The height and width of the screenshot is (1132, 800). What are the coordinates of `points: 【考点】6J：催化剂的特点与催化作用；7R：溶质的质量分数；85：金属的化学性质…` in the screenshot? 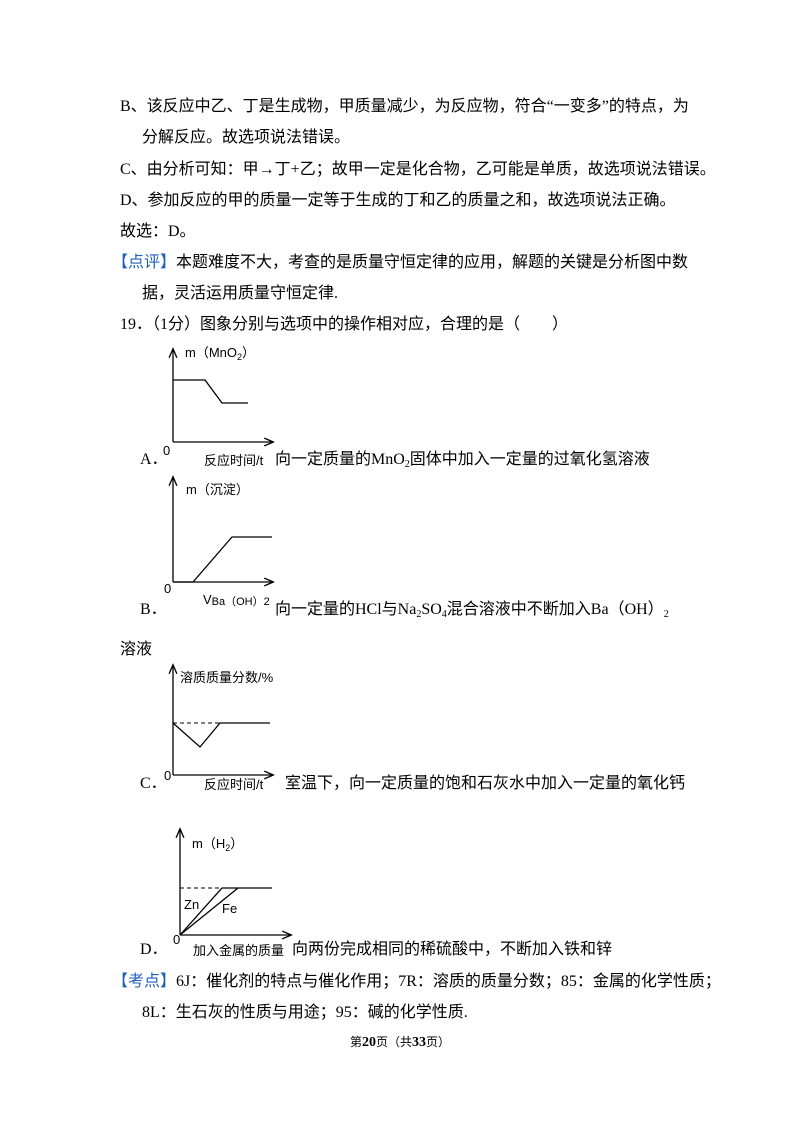 It's located at (416, 982).